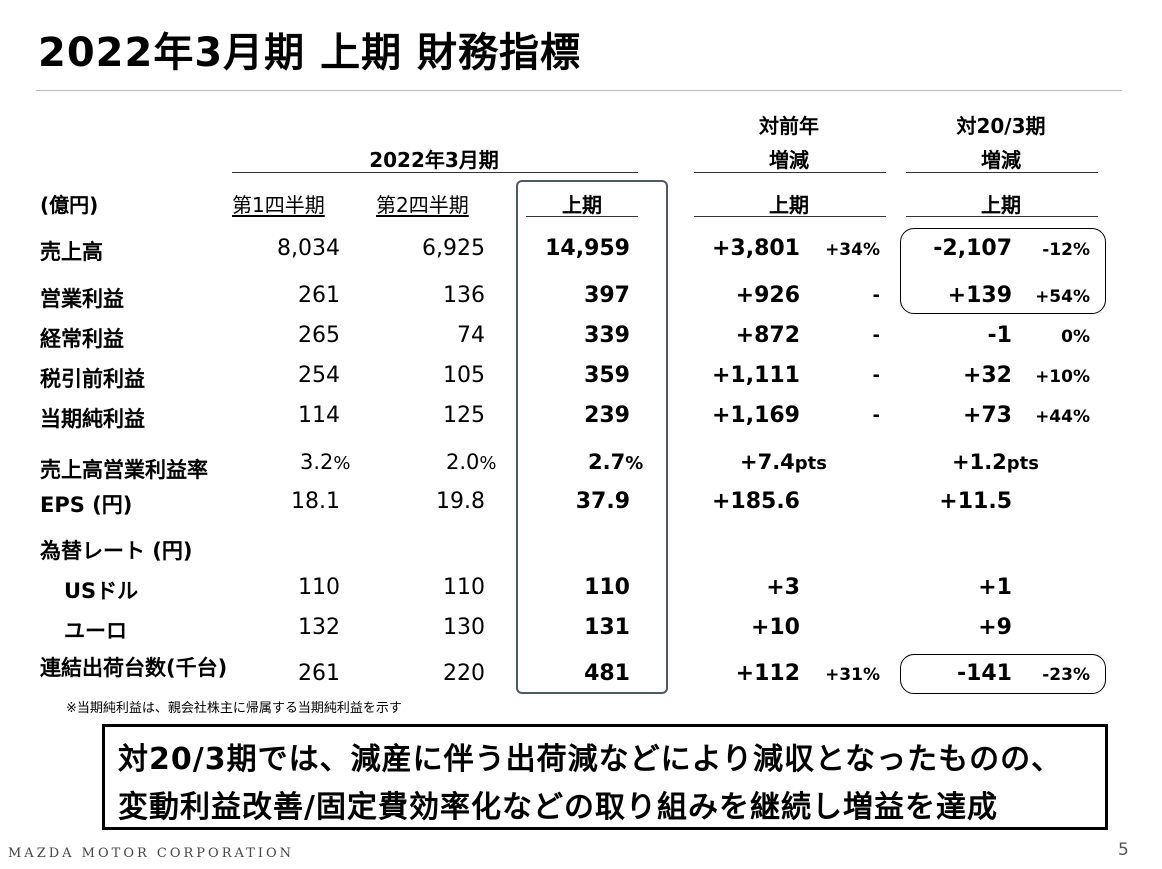  Describe the element at coordinates (69, 205) in the screenshot. I see `unit-label: (億円)` at that location.